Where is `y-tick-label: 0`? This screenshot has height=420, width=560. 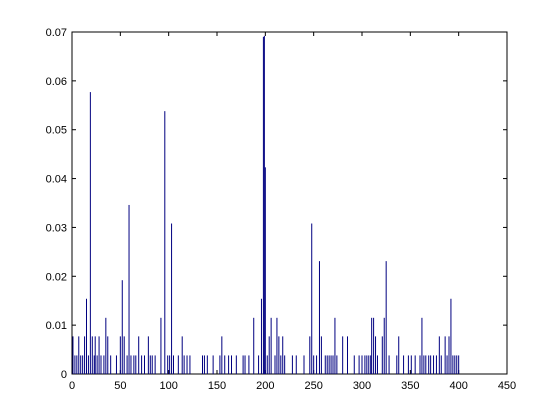 y-tick-label: 0 is located at coordinates (64, 375).